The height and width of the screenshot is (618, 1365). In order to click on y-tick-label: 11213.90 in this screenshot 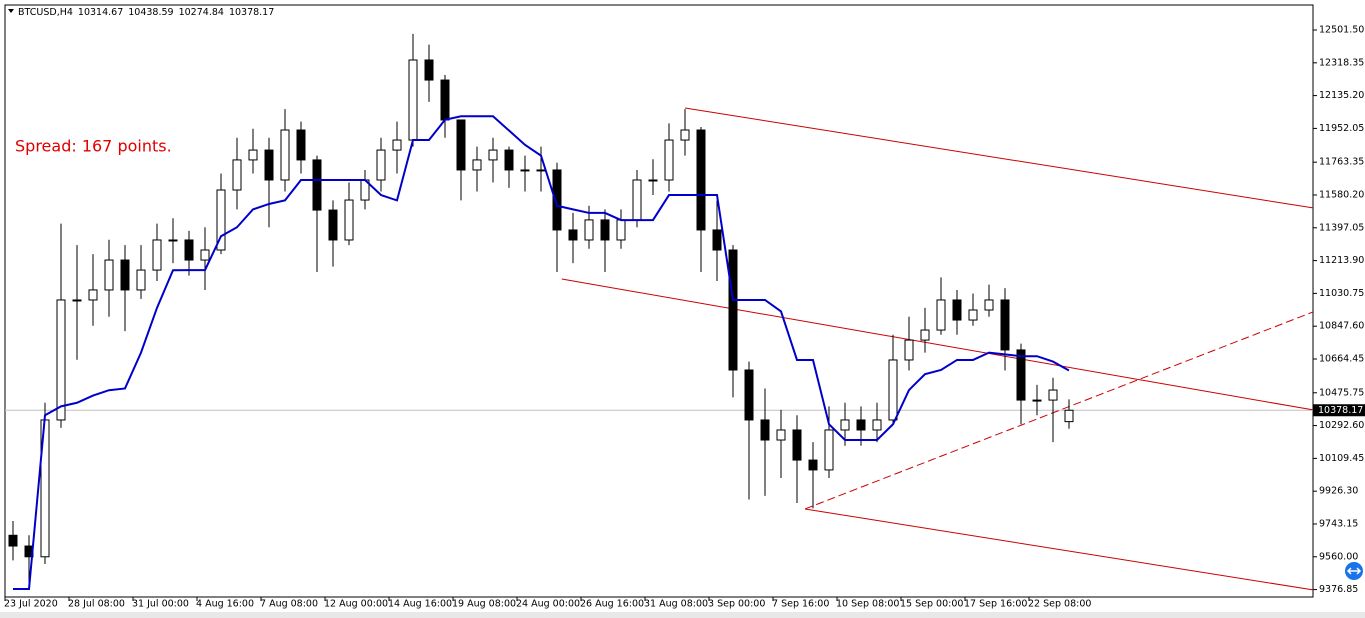, I will do `click(1341, 260)`.